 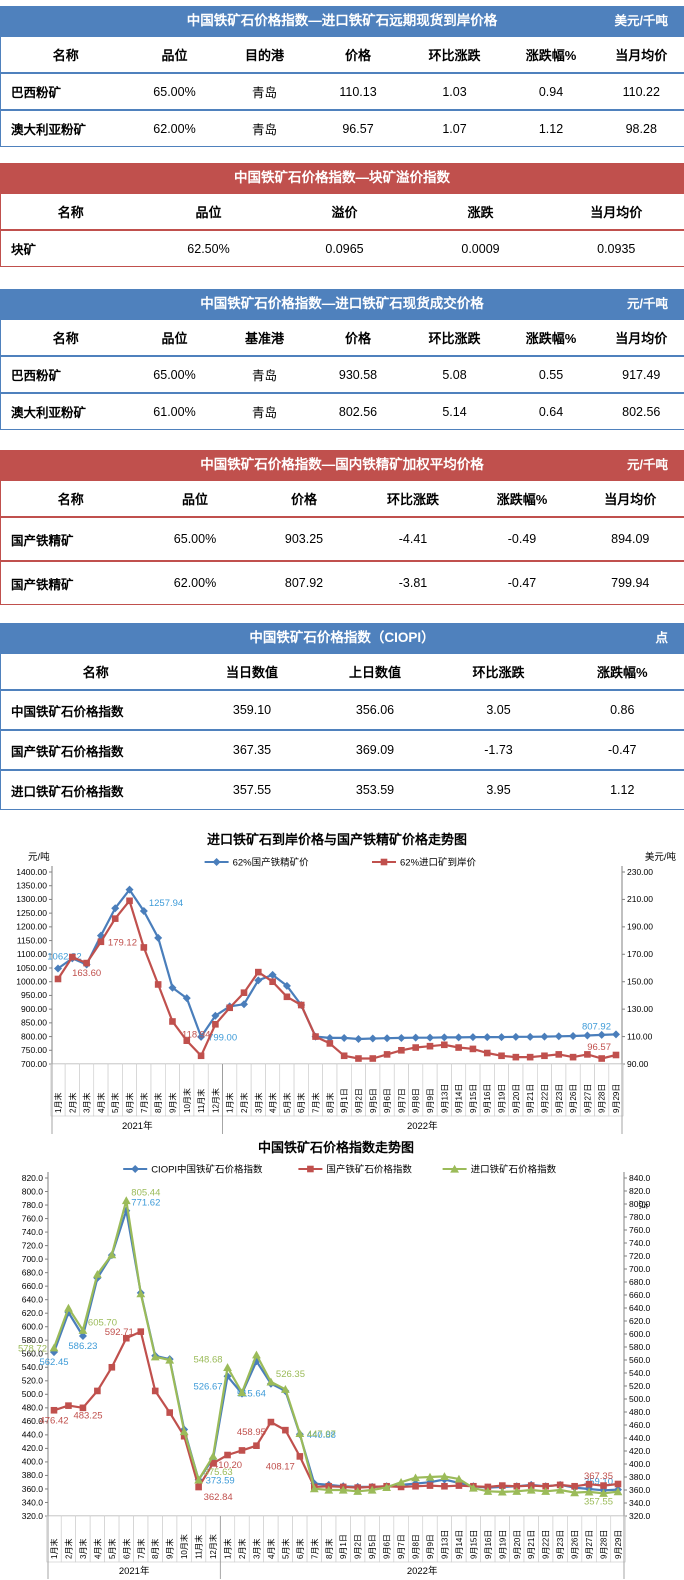 I want to click on table-title: 中国铁矿石价格指数—国内铁精矿加权平均价格, so click(x=342, y=464).